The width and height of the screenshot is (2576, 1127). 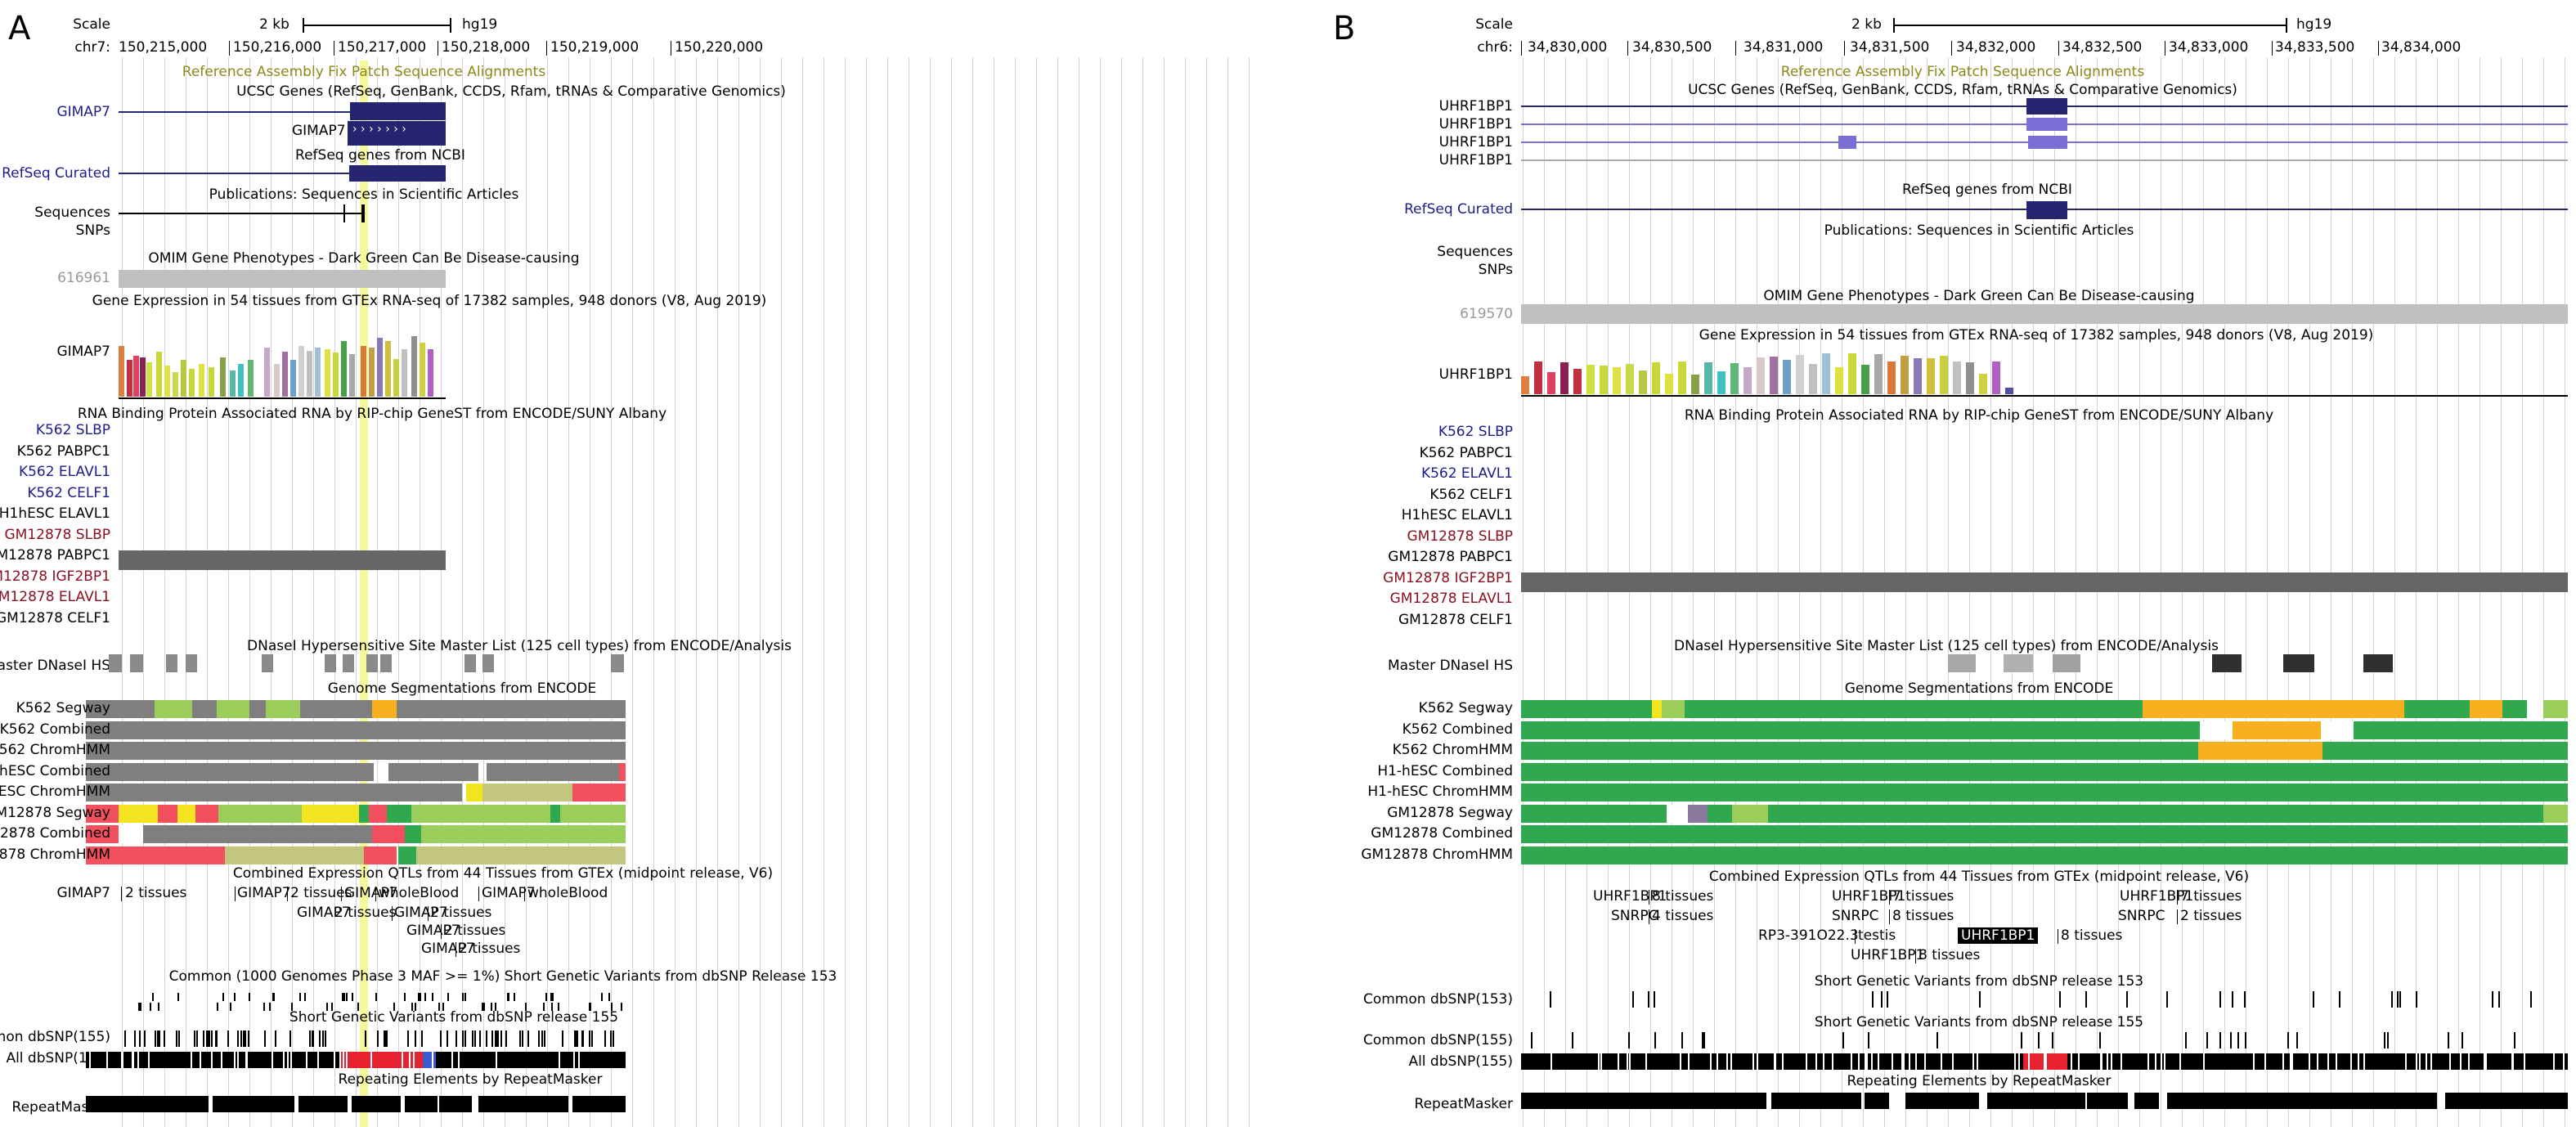 I want to click on sequences-label: Sequences, so click(x=1475, y=252).